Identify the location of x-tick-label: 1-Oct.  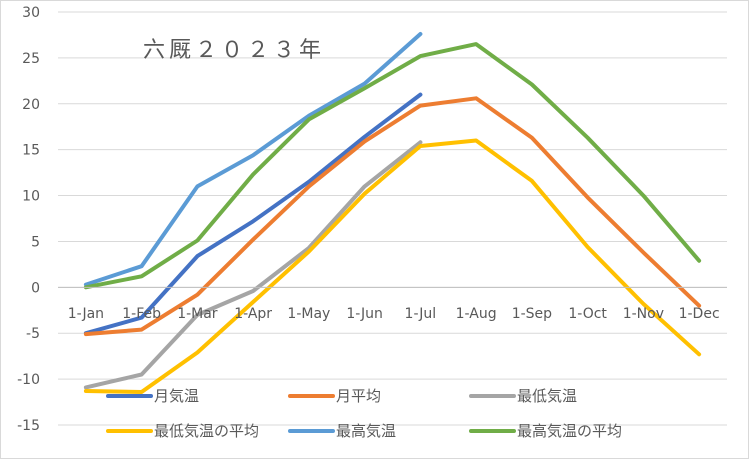
(587, 314).